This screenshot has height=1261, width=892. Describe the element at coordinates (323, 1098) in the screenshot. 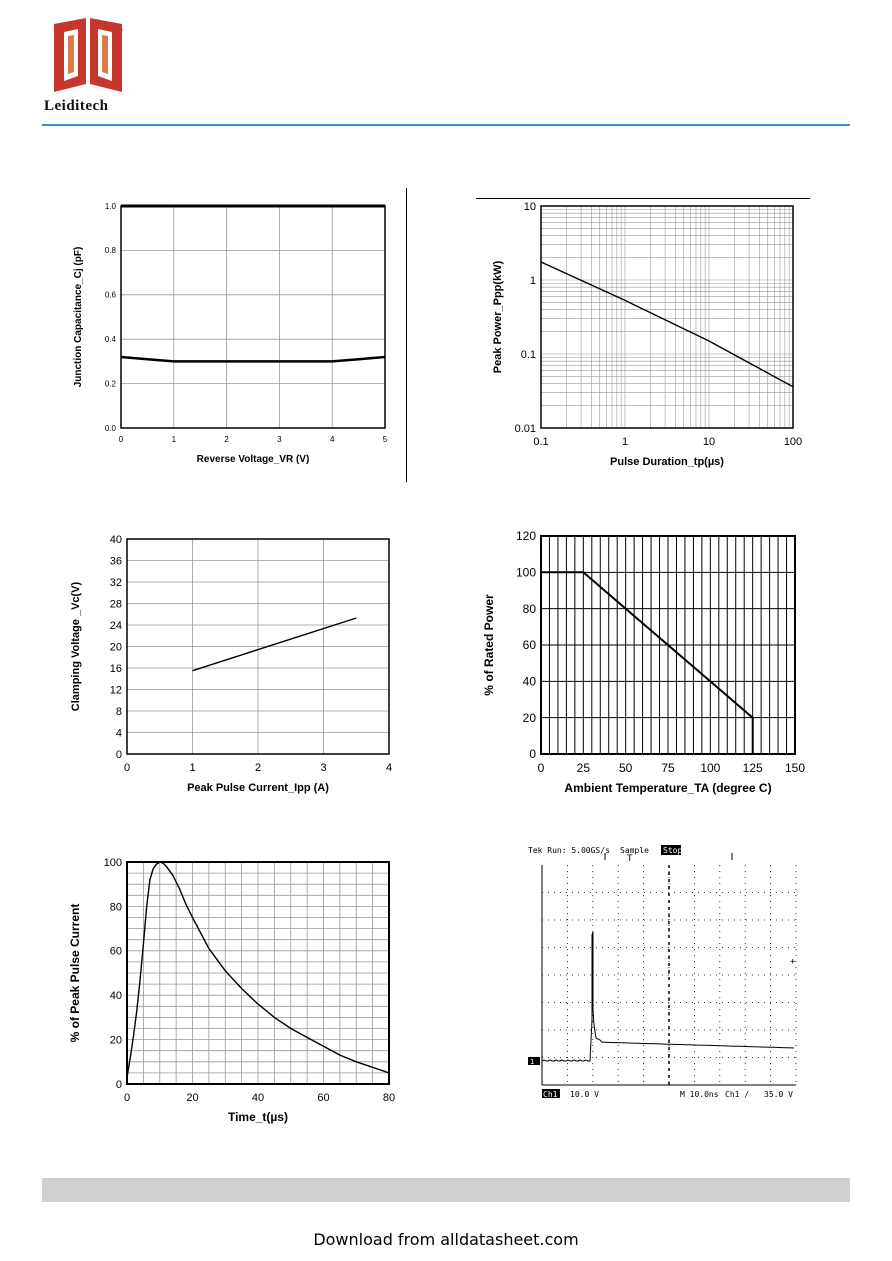

I see `pulse-xtick-label: 60` at that location.